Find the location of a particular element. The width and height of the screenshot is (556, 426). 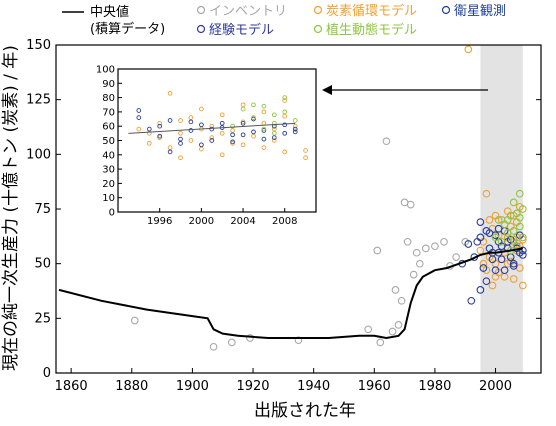

x-tick-label: 1920 is located at coordinates (252, 386).